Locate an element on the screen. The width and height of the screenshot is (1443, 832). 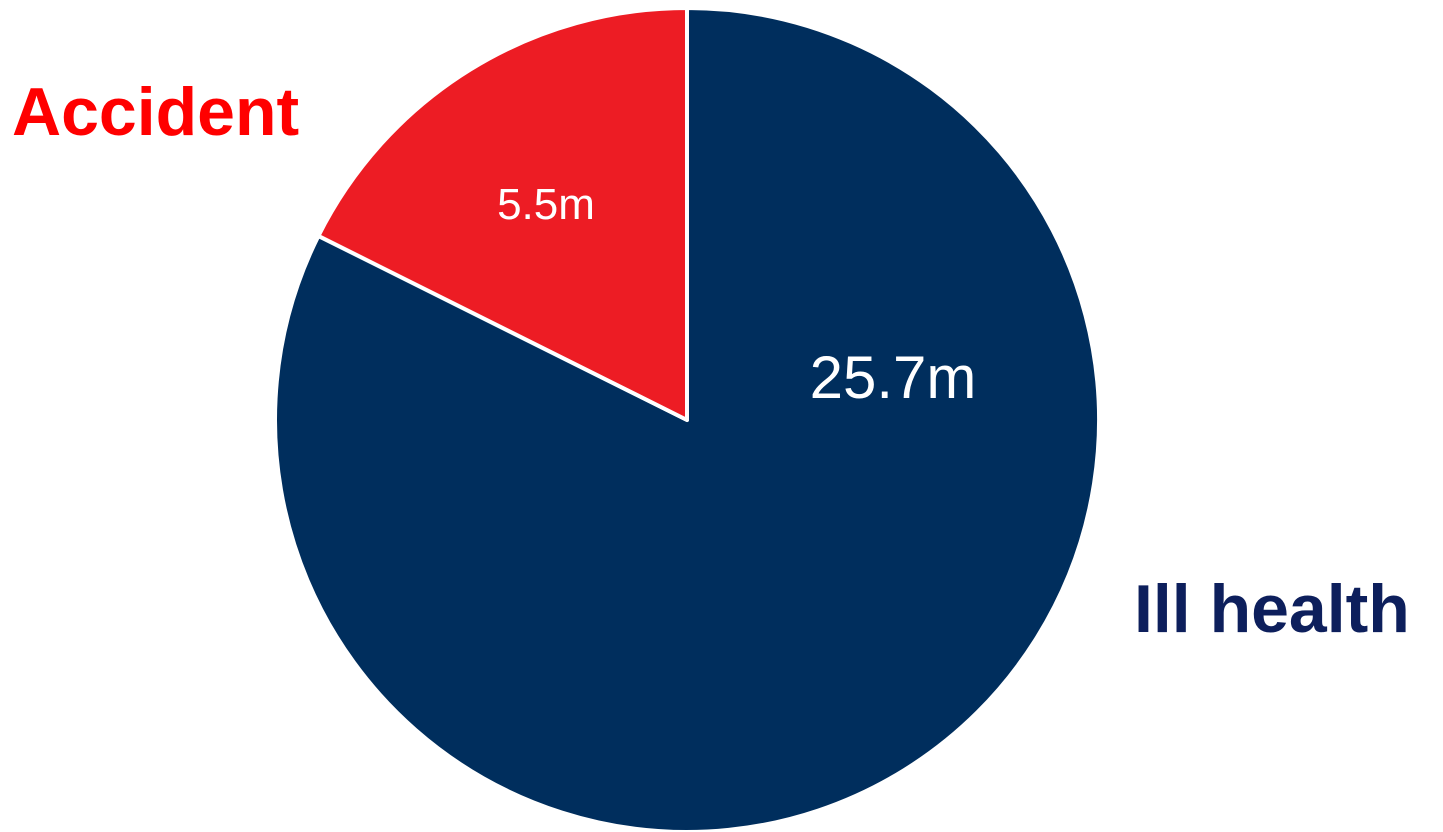
value-label-ill-health: 25.7m is located at coordinates (893, 377).